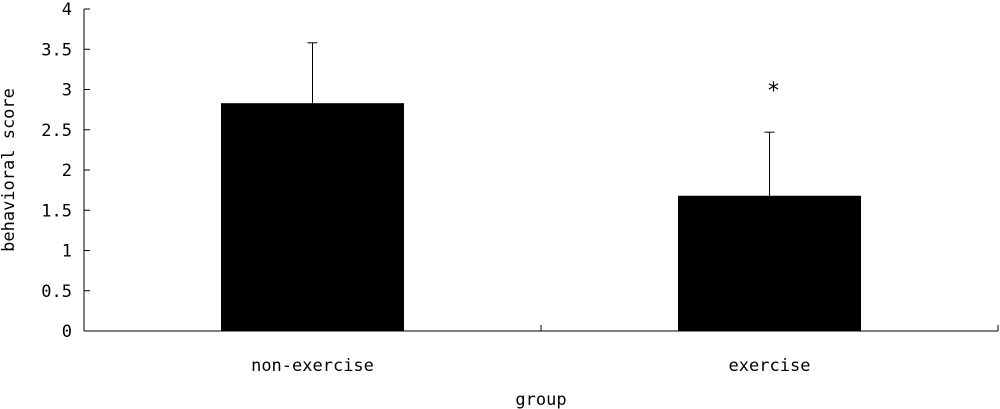 The height and width of the screenshot is (409, 1000). Describe the element at coordinates (312, 217) in the screenshot. I see `bar-non-exercise` at that location.